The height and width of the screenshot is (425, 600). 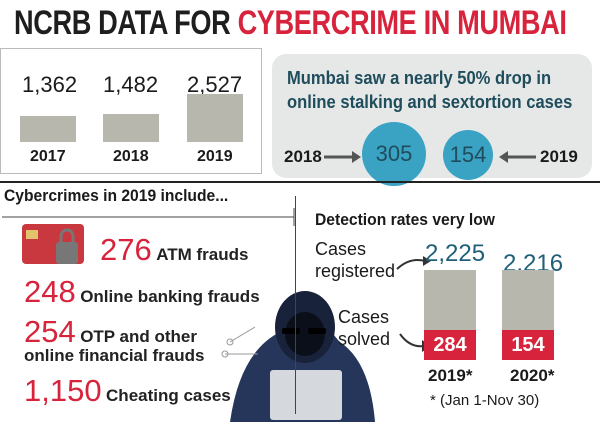 What do you see at coordinates (63, 390) in the screenshot?
I see `crime-cheating-num: 1,150` at bounding box center [63, 390].